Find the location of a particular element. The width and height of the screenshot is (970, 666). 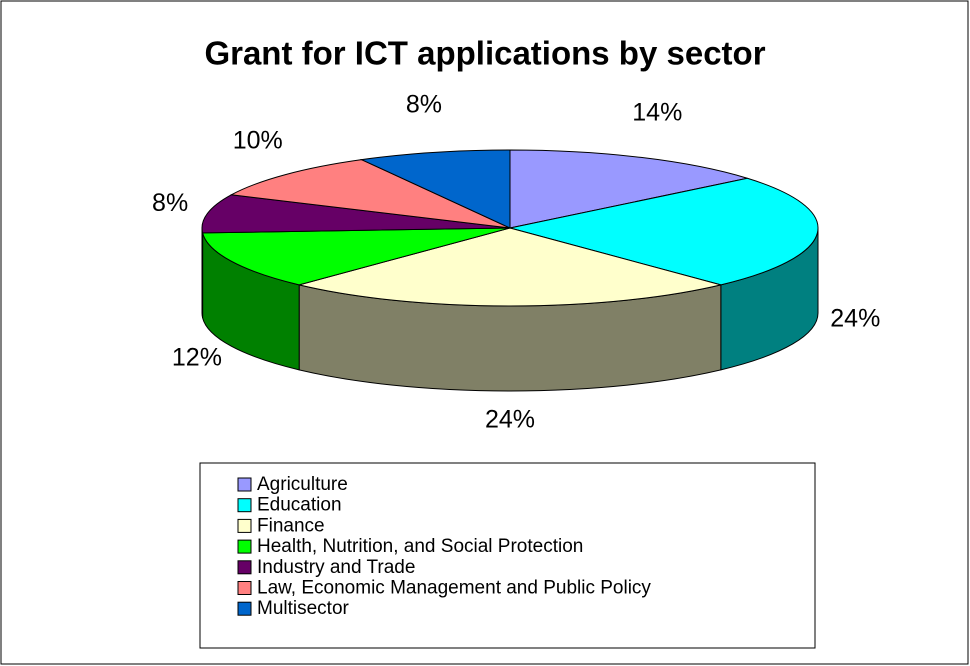

legend-label: Finance is located at coordinates (291, 525).